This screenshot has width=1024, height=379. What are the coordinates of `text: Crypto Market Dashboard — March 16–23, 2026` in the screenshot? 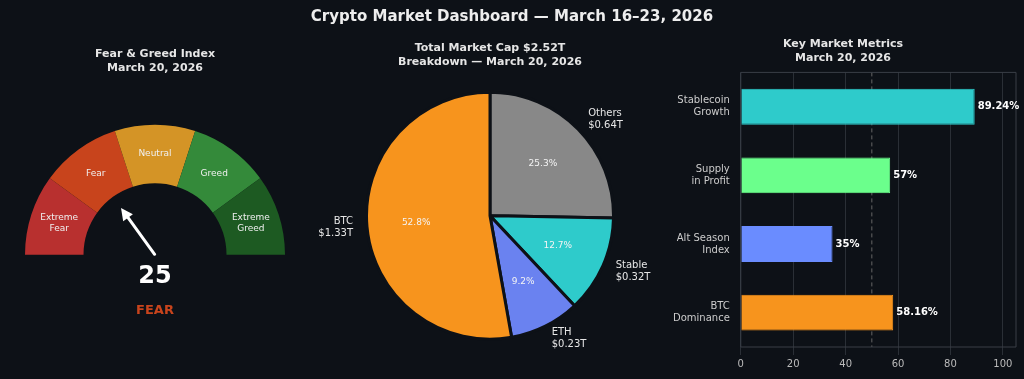 It's located at (512, 16).